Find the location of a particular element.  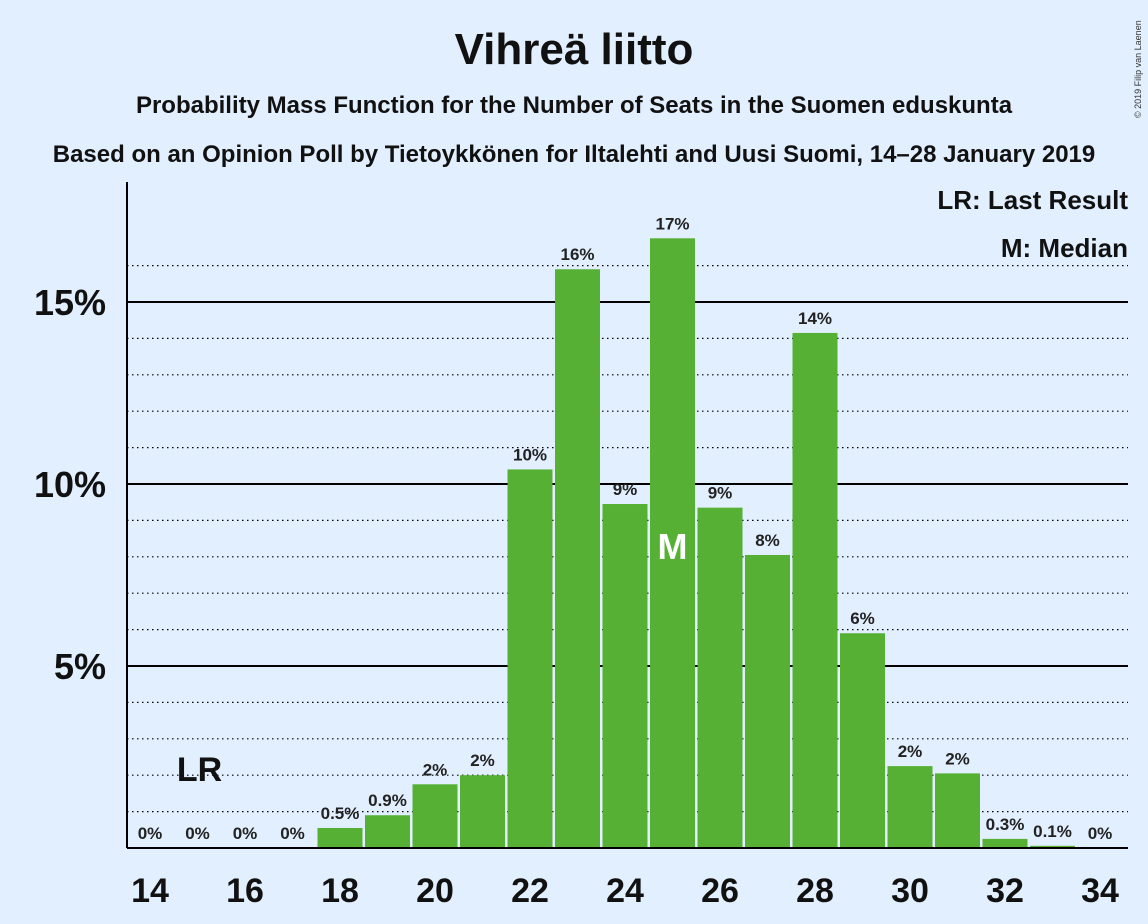

x-tick-label: 14 is located at coordinates (150, 891).